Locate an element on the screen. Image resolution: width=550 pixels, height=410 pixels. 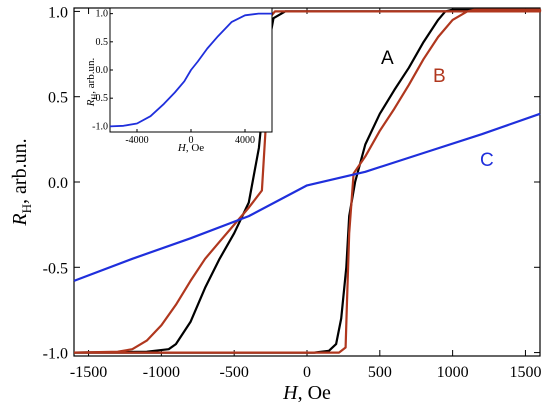
inset-x-tick-label: 0 is located at coordinates (191, 140).